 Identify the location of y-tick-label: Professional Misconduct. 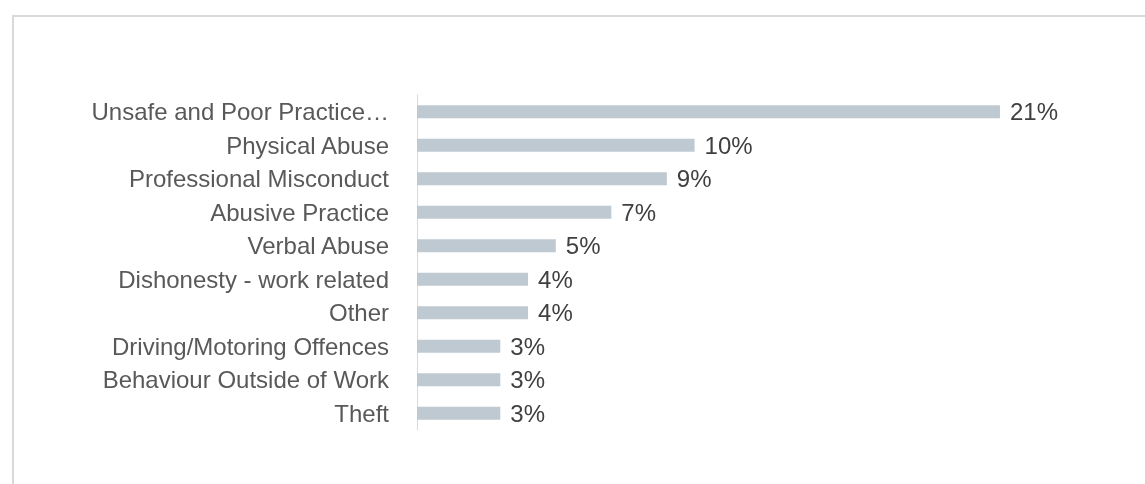
(259, 179).